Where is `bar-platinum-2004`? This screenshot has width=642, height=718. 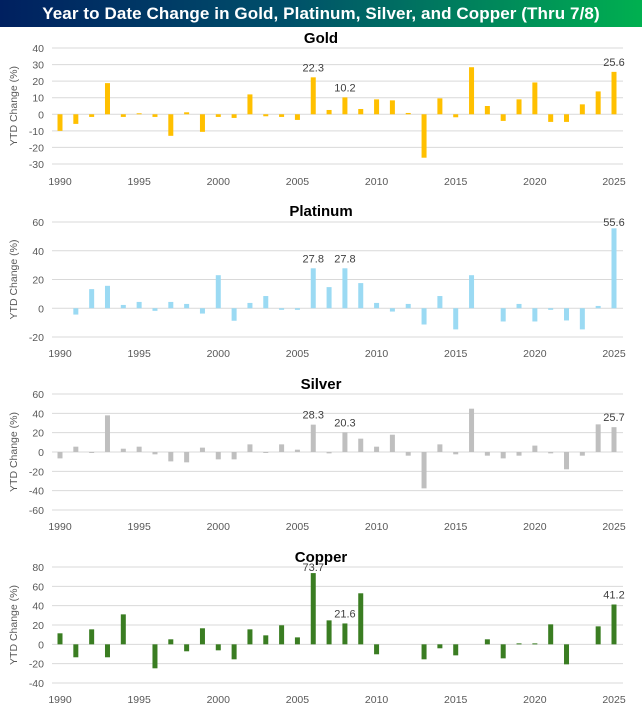 bar-platinum-2004 is located at coordinates (282, 309).